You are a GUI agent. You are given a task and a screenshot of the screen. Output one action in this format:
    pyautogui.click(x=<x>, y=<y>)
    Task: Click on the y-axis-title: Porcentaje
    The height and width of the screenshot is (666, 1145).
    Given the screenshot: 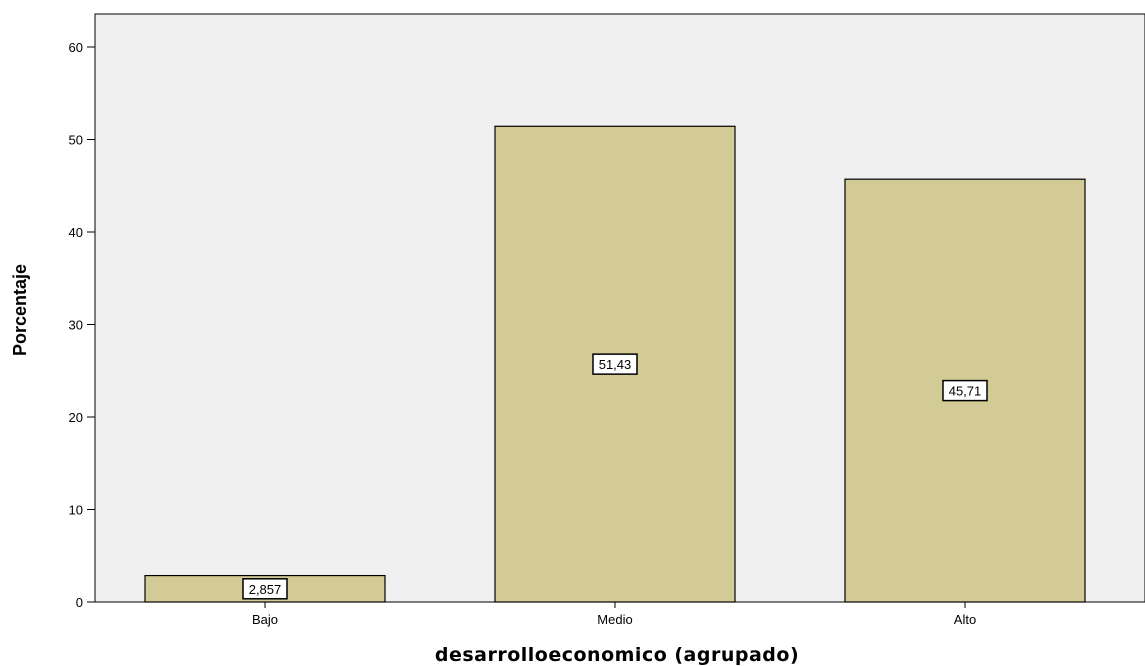 What is the action you would take?
    pyautogui.click(x=20, y=310)
    